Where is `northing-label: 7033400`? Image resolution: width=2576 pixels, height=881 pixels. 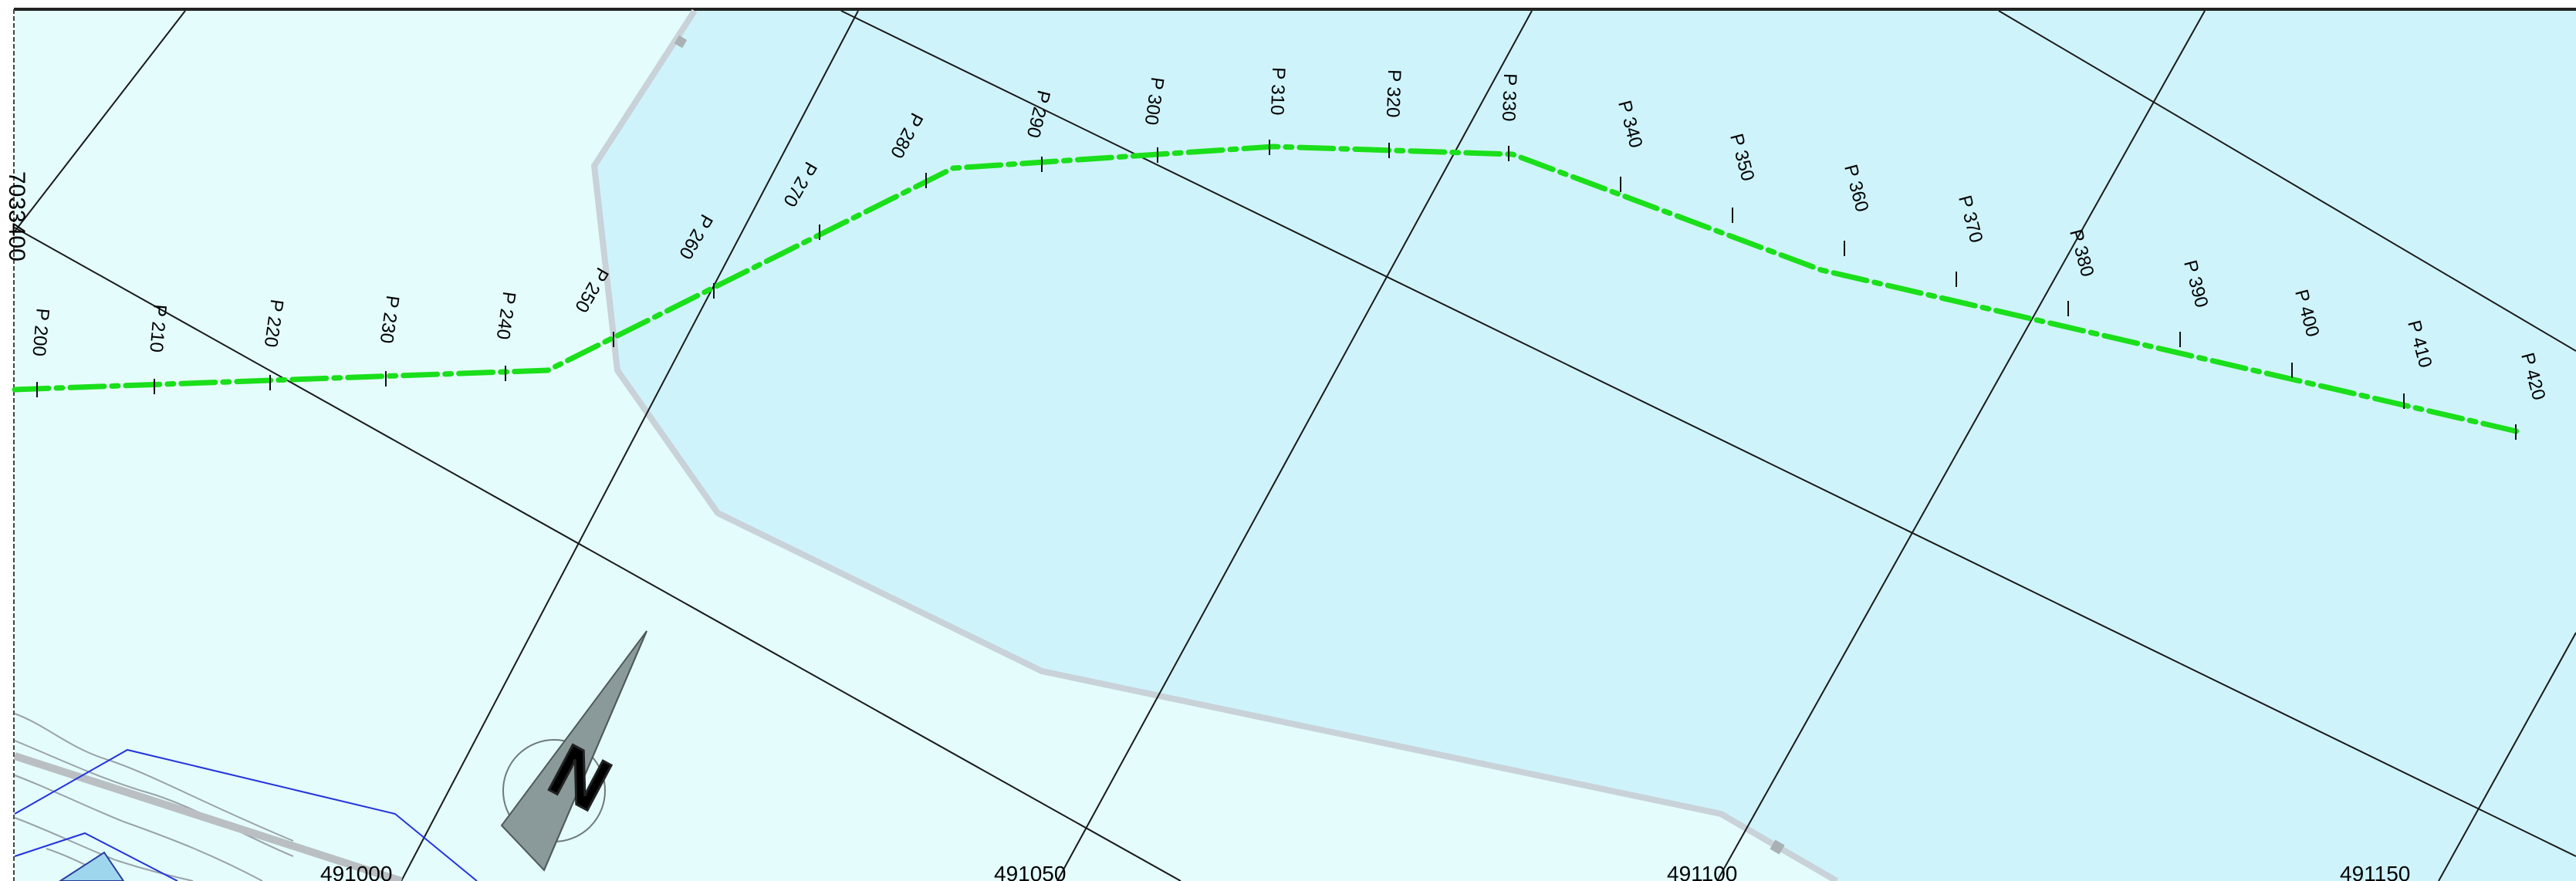
northing-label: 7033400 is located at coordinates (16, 216).